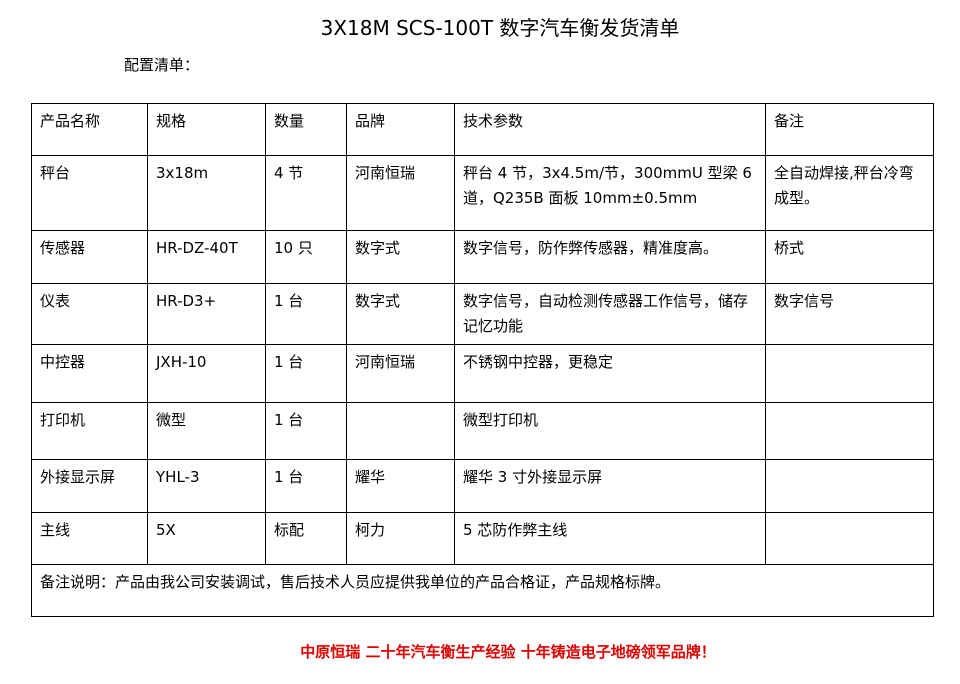 The image size is (960, 684). What do you see at coordinates (306, 129) in the screenshot?
I see `cell-qty: 数量` at bounding box center [306, 129].